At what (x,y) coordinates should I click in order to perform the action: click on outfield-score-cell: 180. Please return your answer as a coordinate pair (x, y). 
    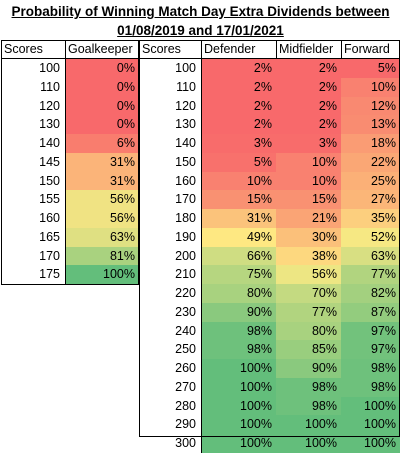
    Looking at the image, I should click on (185, 218).